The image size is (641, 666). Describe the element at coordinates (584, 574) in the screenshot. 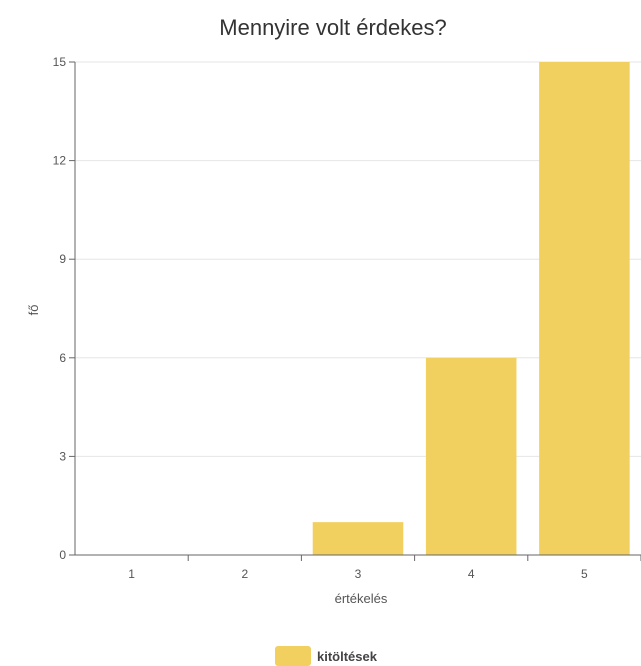

I see `x-tick-label: 5` at that location.